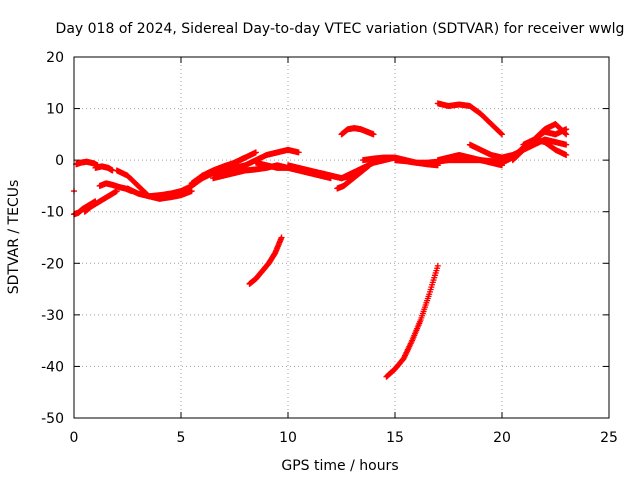  I want to click on y-tick-label: -20, so click(52, 264).